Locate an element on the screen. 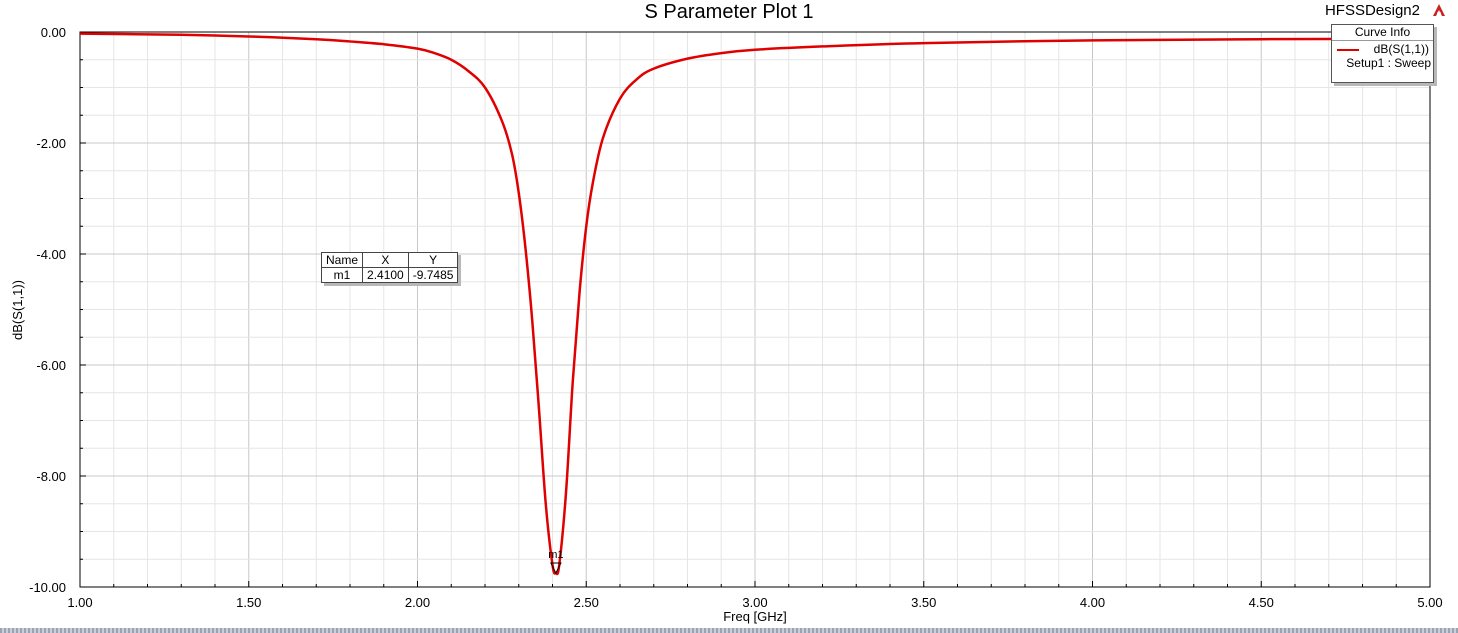 This screenshot has width=1458, height=633. markers: m1 is located at coordinates (556, 562).